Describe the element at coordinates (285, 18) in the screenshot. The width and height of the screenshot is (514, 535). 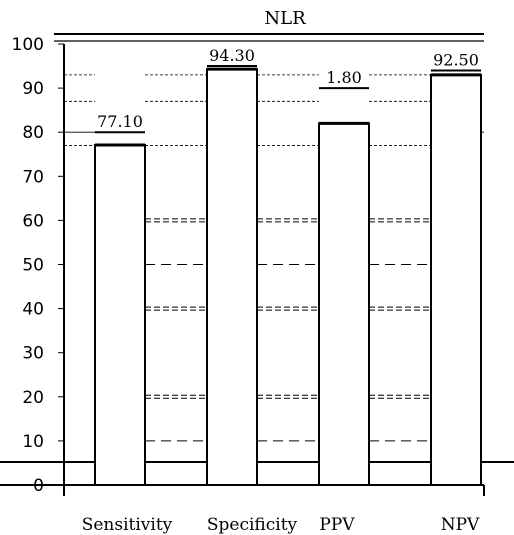
I see `chart-title: NLR` at that location.